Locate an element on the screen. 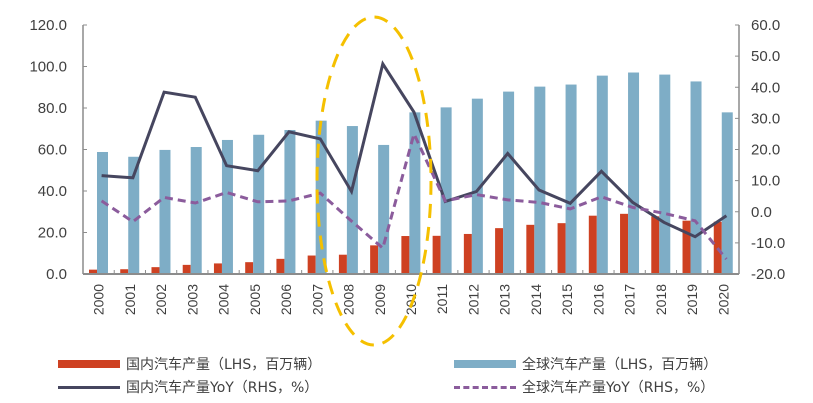 The height and width of the screenshot is (403, 813). highlight-ellipse is located at coordinates (374, 181).